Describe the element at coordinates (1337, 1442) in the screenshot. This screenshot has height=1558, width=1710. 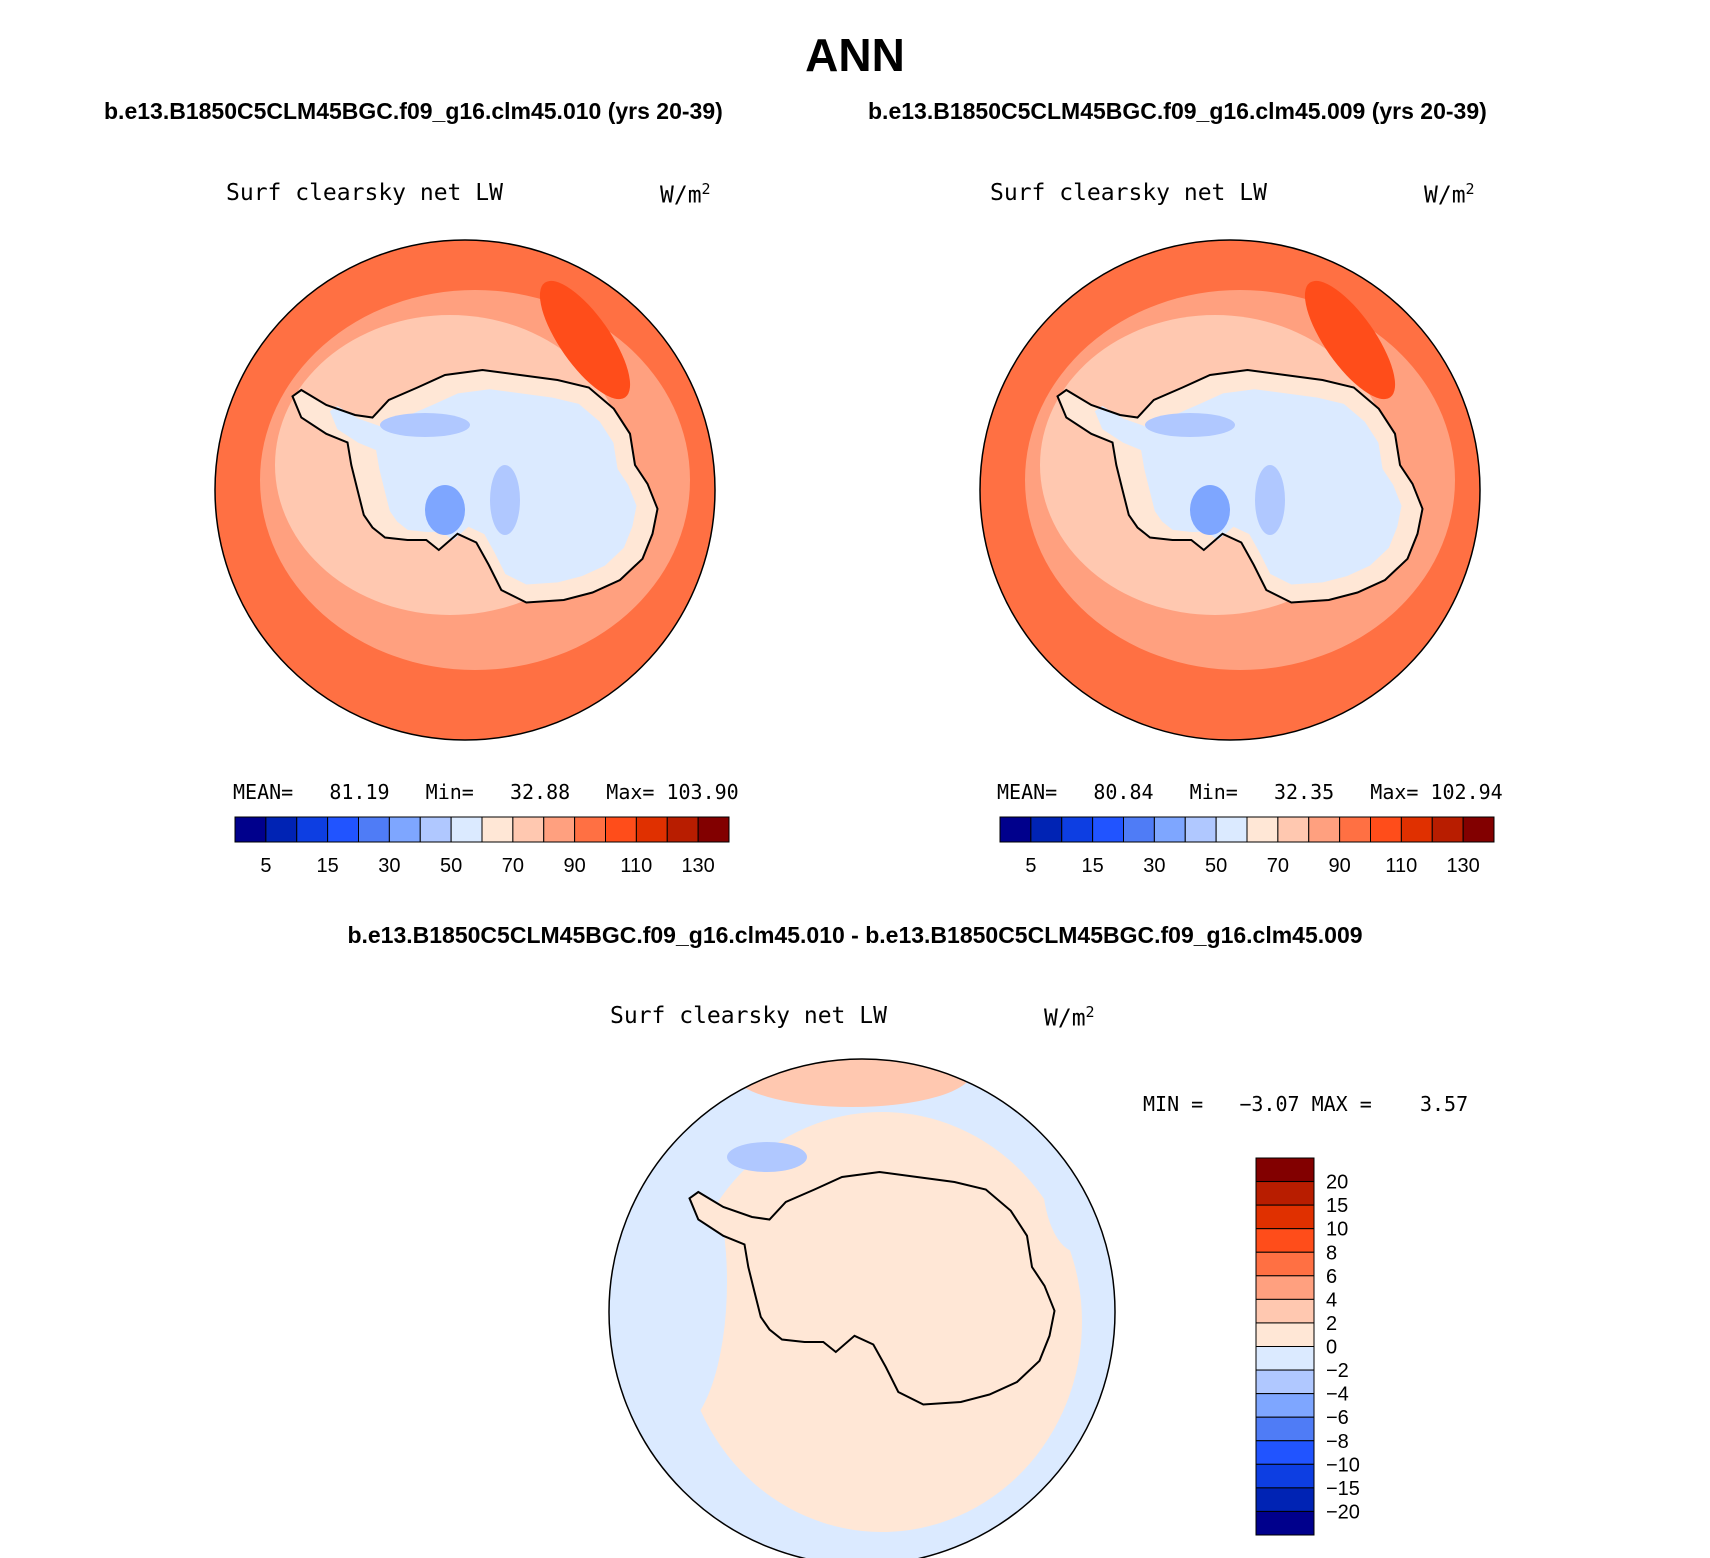
I see `colorbar-tick-label: −8` at that location.